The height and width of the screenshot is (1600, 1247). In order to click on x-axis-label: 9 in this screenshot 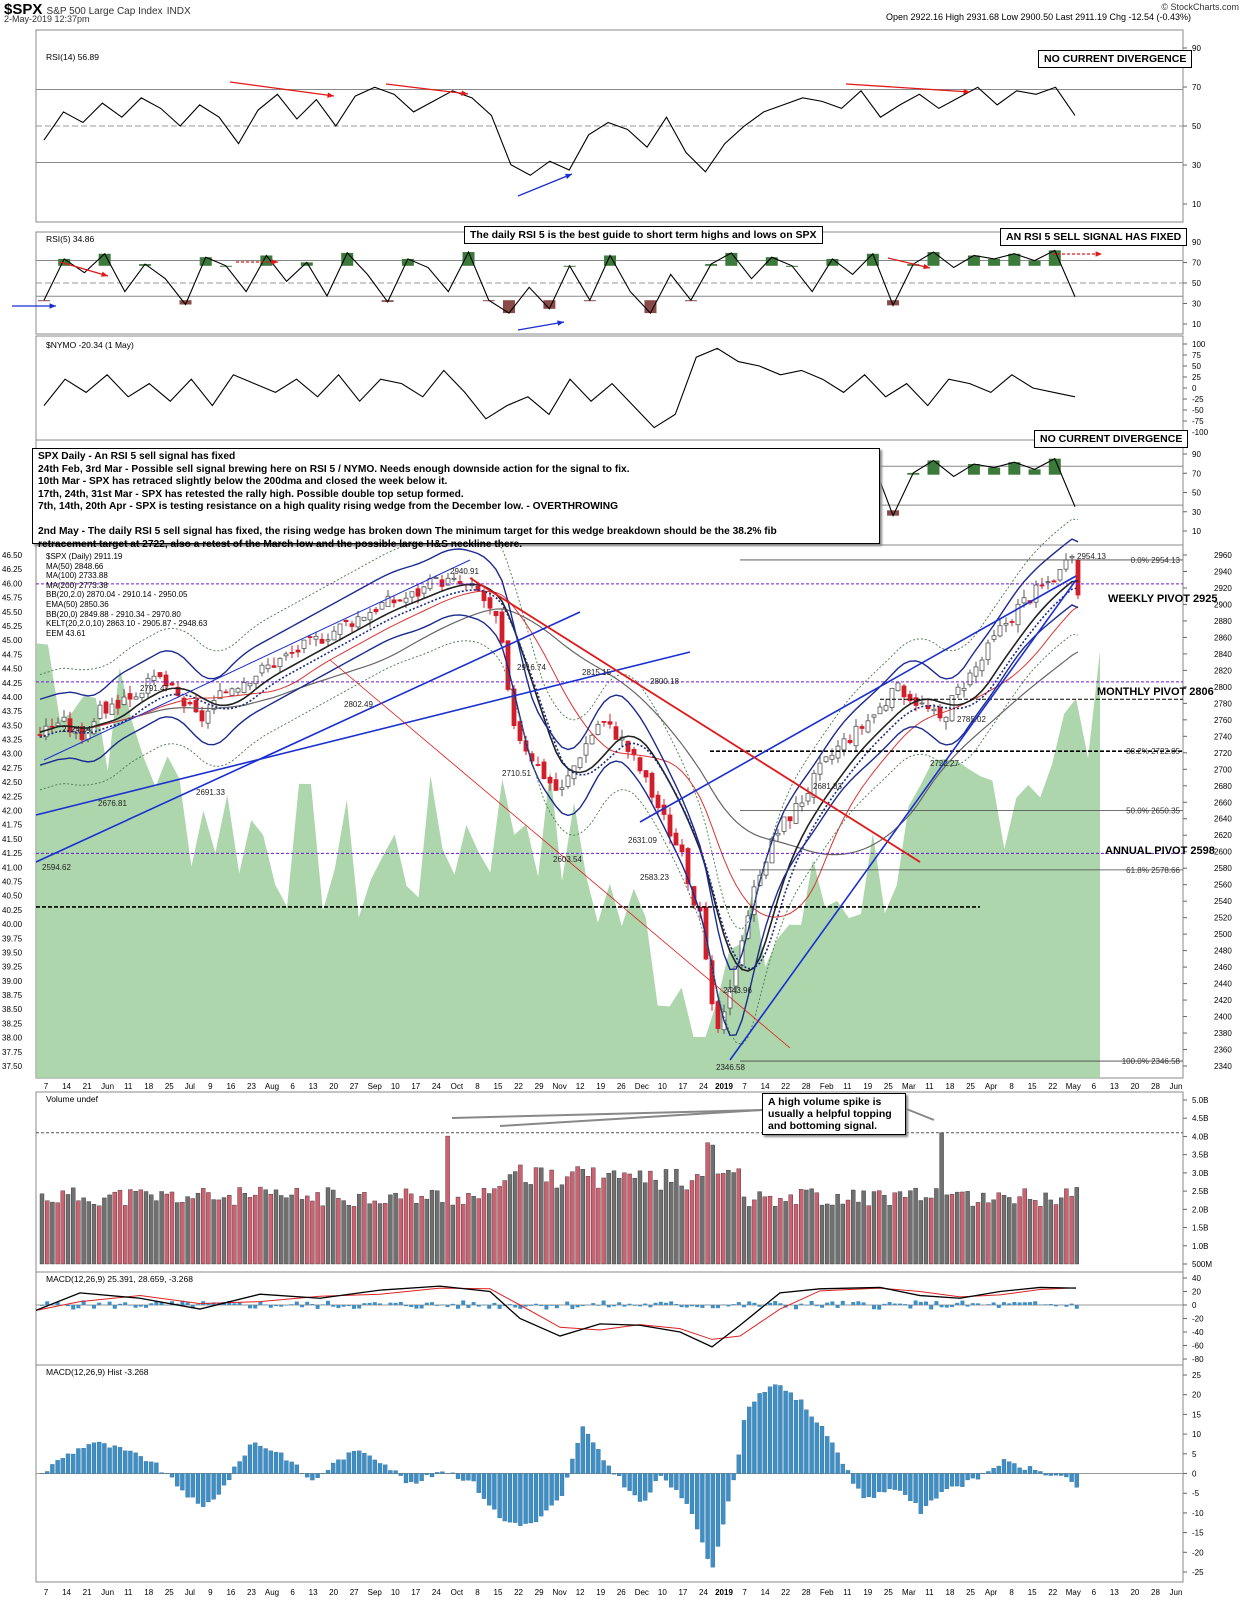, I will do `click(210, 1086)`.